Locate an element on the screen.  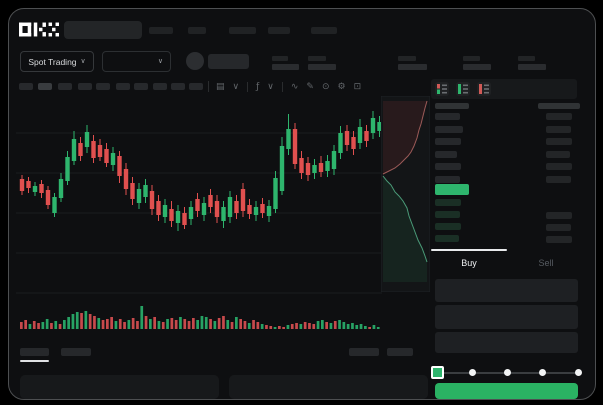
buy-submit-button is located at coordinates (506, 391).